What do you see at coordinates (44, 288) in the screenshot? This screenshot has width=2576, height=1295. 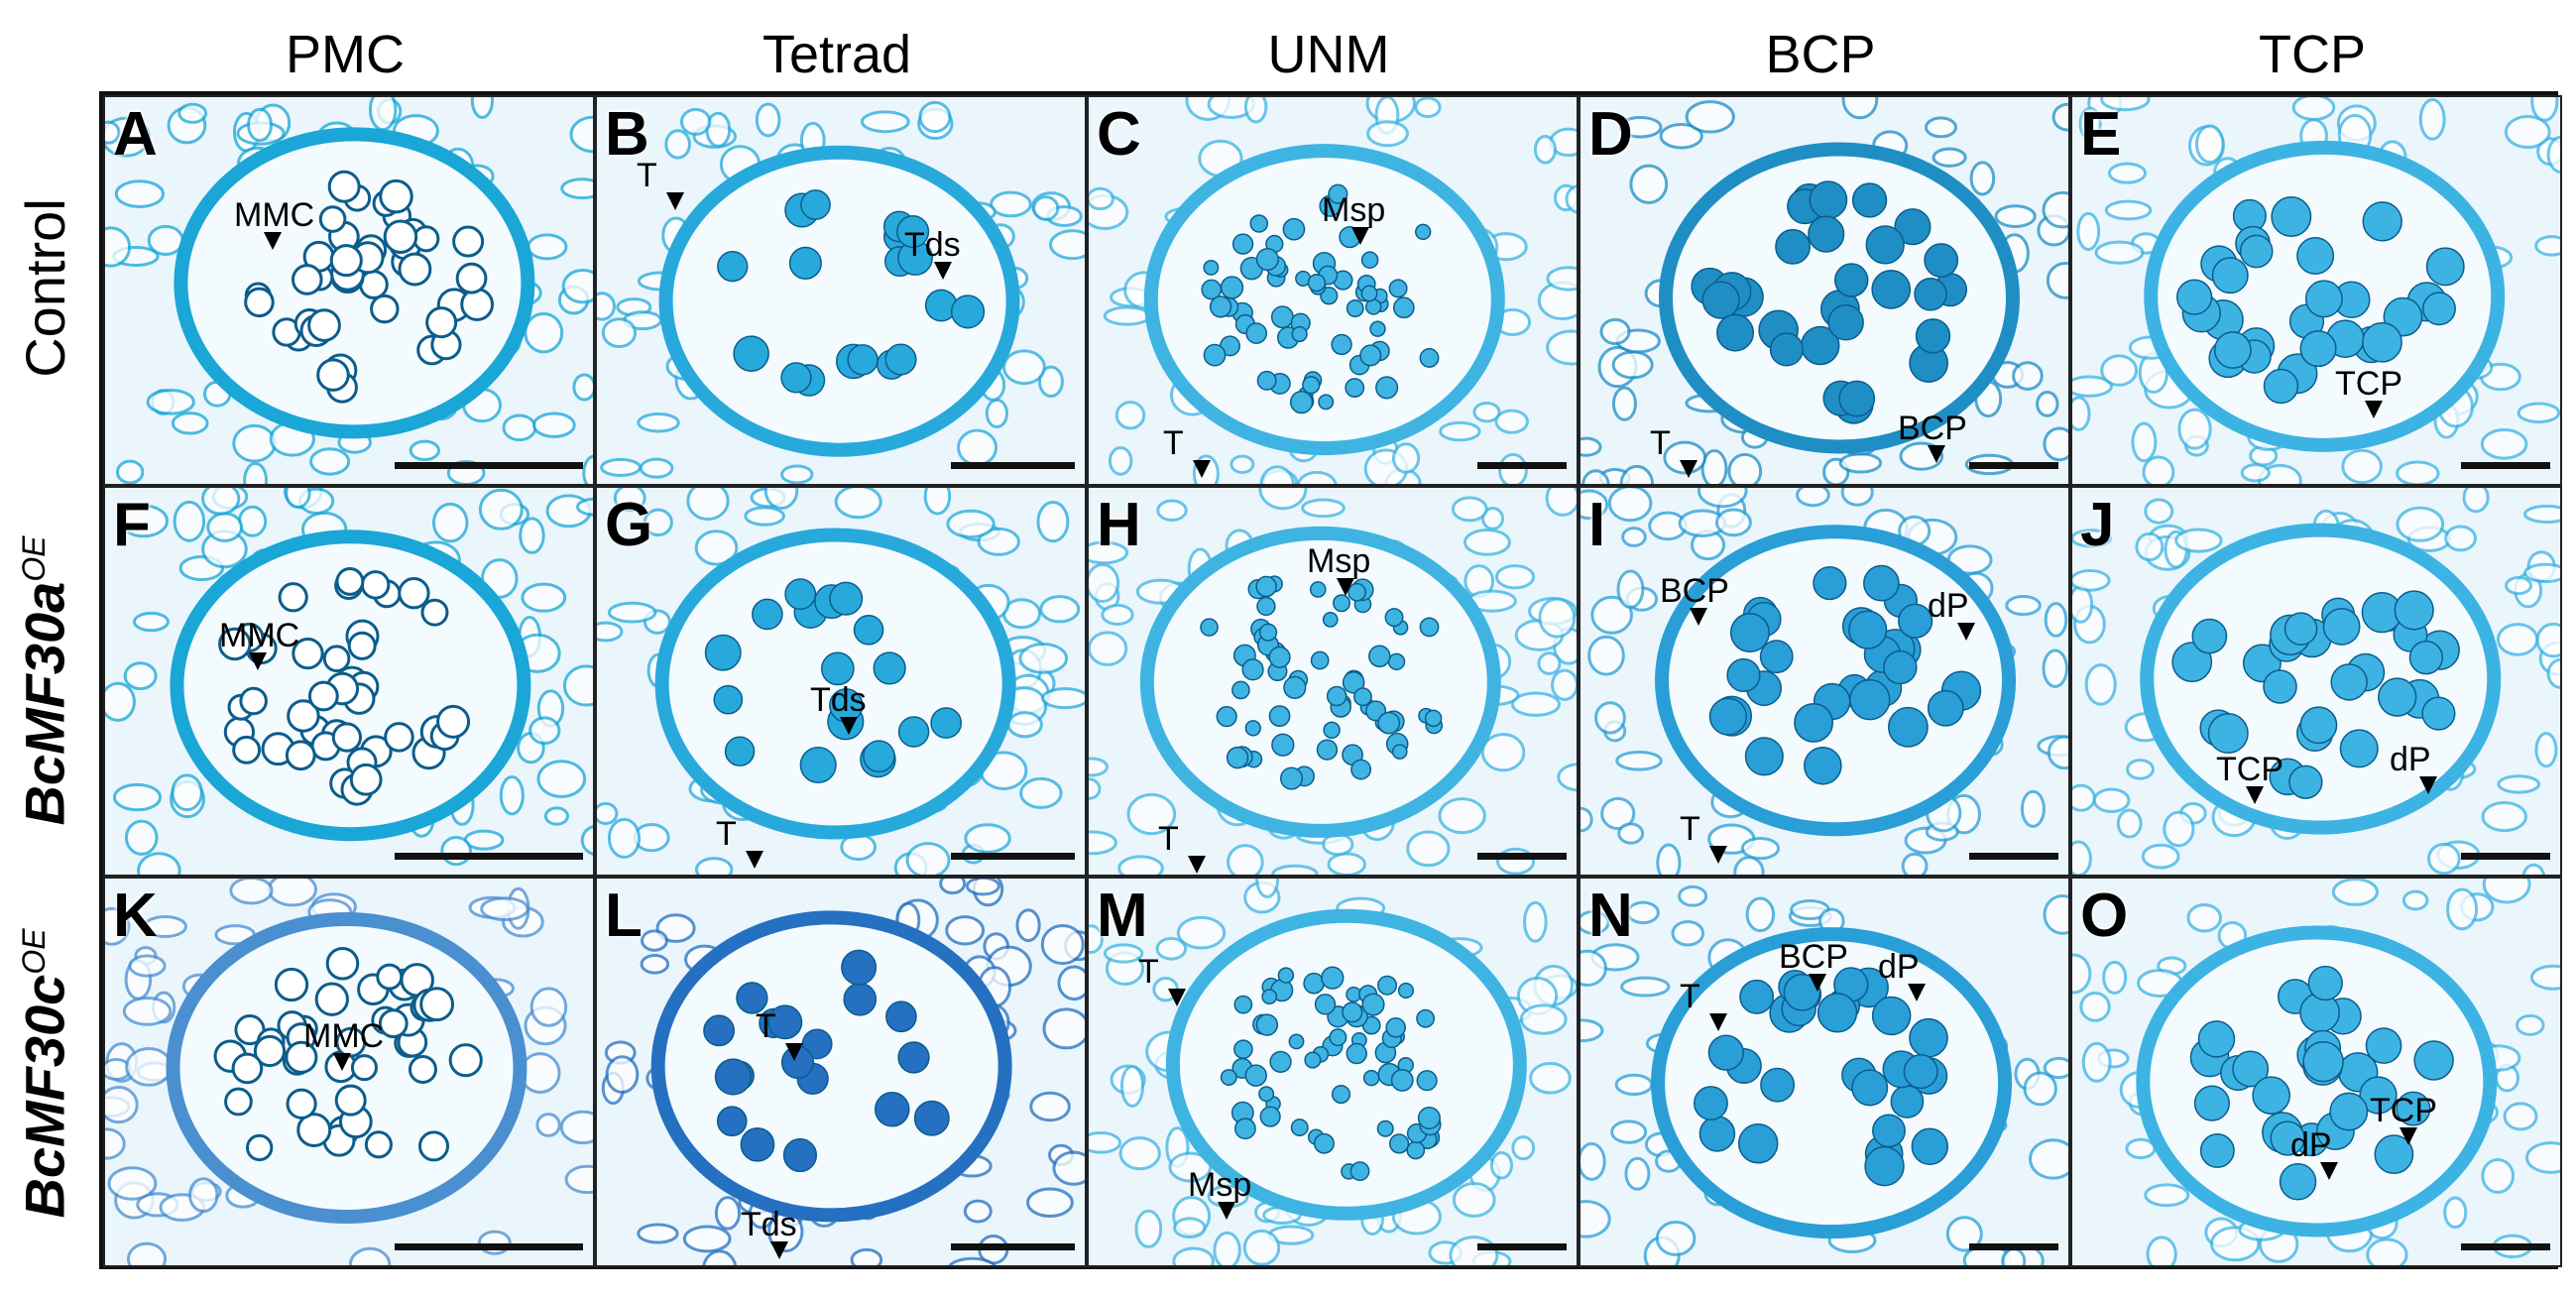 I see `row-label-control: Control` at bounding box center [44, 288].